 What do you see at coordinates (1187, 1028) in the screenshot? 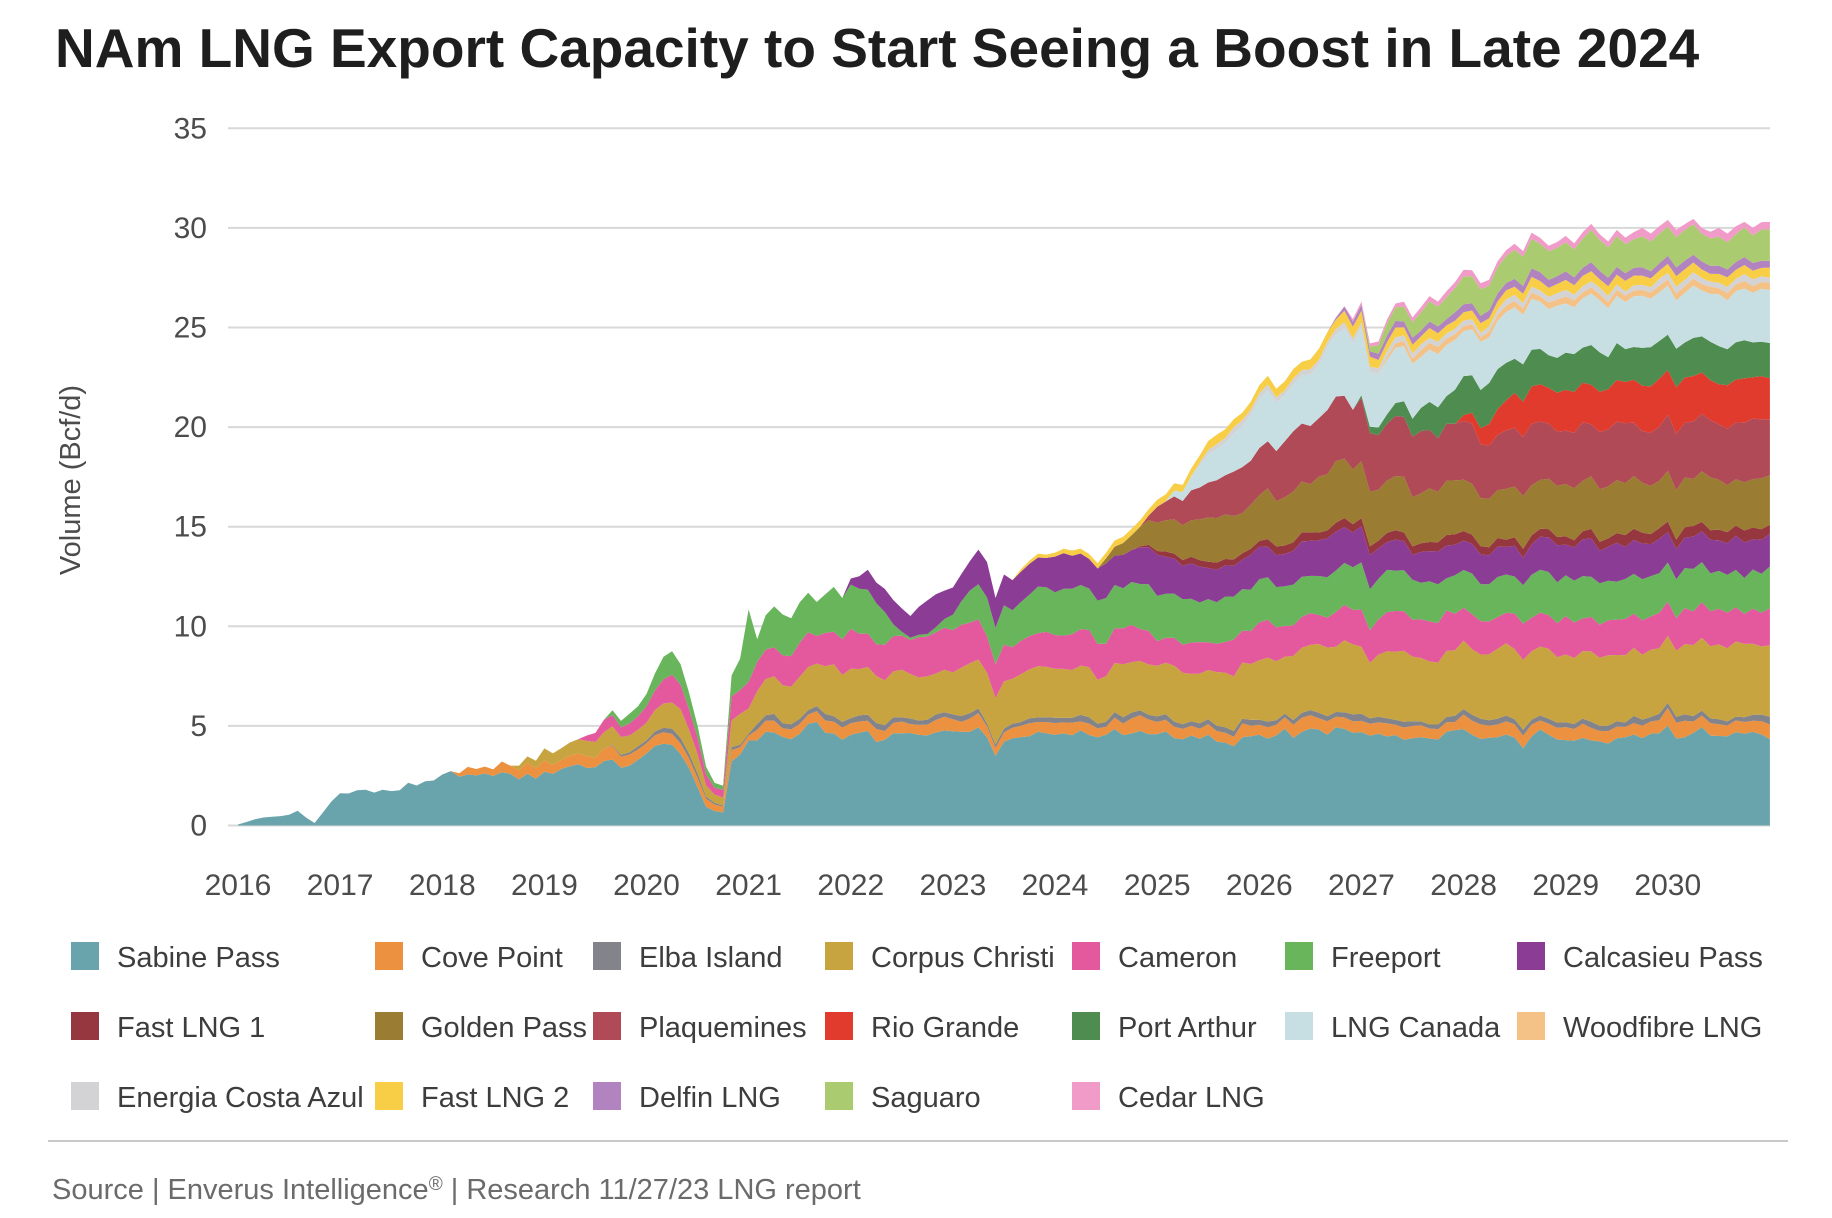
I see `svg-text: Port Arthur` at bounding box center [1187, 1028].